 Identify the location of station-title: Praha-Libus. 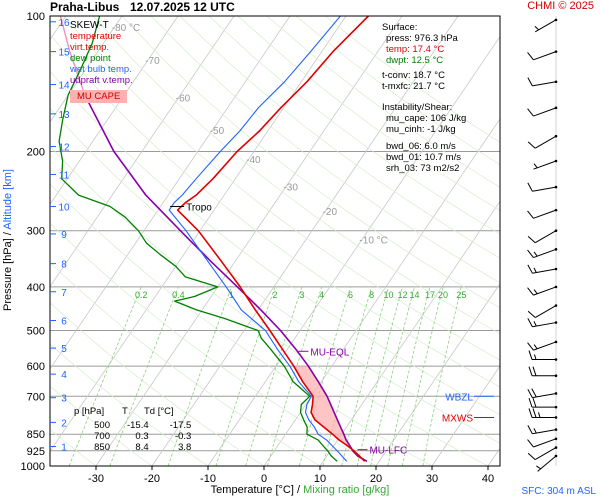
(85, 7).